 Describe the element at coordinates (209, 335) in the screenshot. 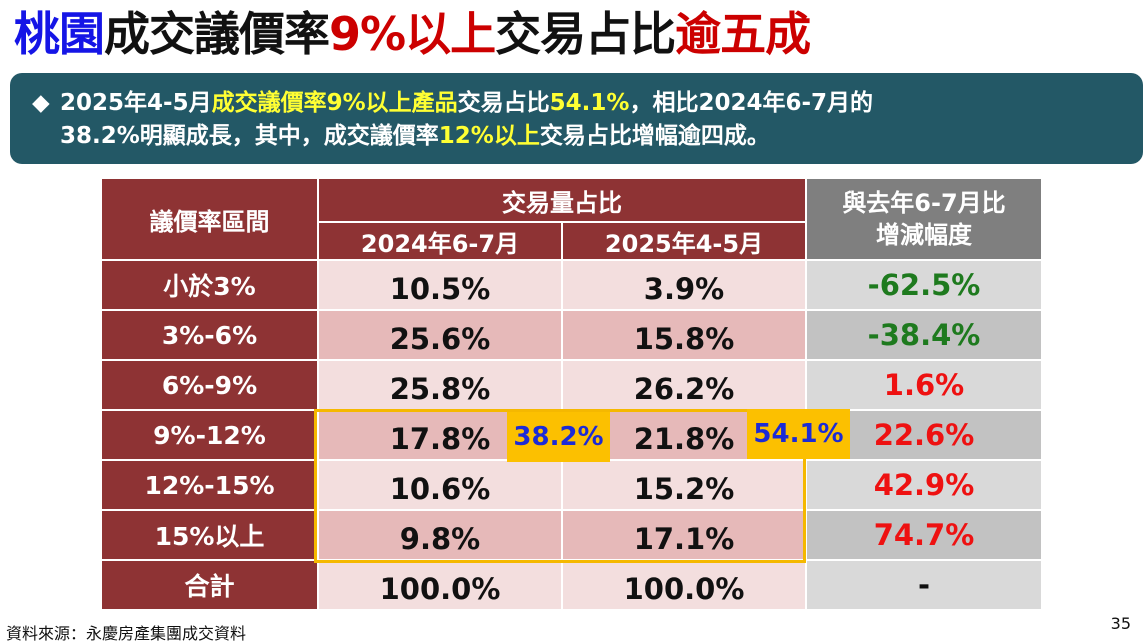

I see `row-label: 3%-6%` at that location.